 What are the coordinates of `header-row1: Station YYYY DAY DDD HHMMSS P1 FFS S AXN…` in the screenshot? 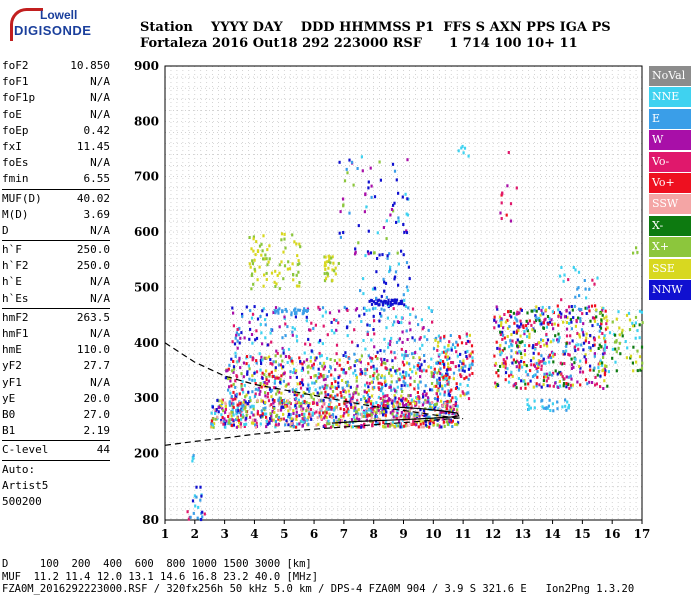 It's located at (375, 27).